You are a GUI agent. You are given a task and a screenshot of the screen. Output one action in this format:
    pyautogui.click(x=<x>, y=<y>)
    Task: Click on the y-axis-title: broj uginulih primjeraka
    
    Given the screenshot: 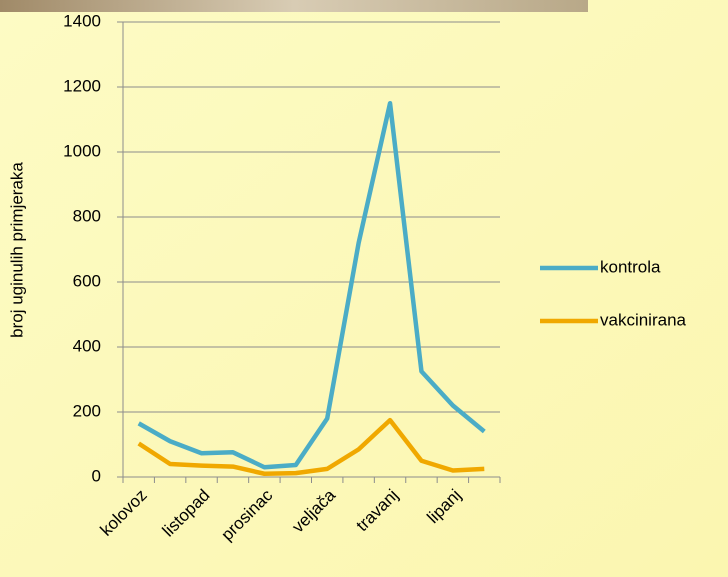 What is the action you would take?
    pyautogui.click(x=16, y=250)
    